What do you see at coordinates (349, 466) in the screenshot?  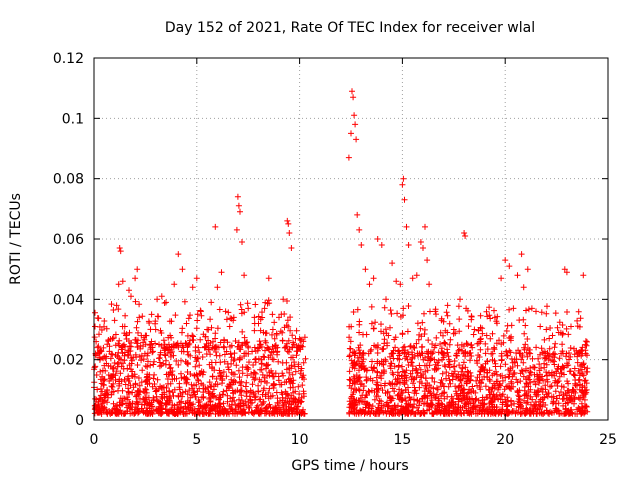 I see `x-axis-label: GPS time / hours` at bounding box center [349, 466].